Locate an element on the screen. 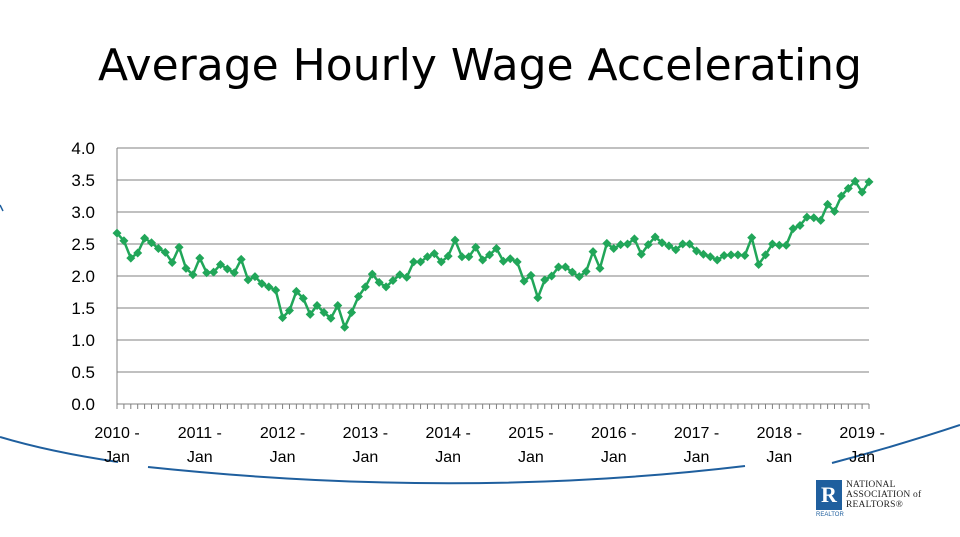 Image resolution: width=960 pixels, height=537 pixels. logo-line: NATIONAL is located at coordinates (871, 485).